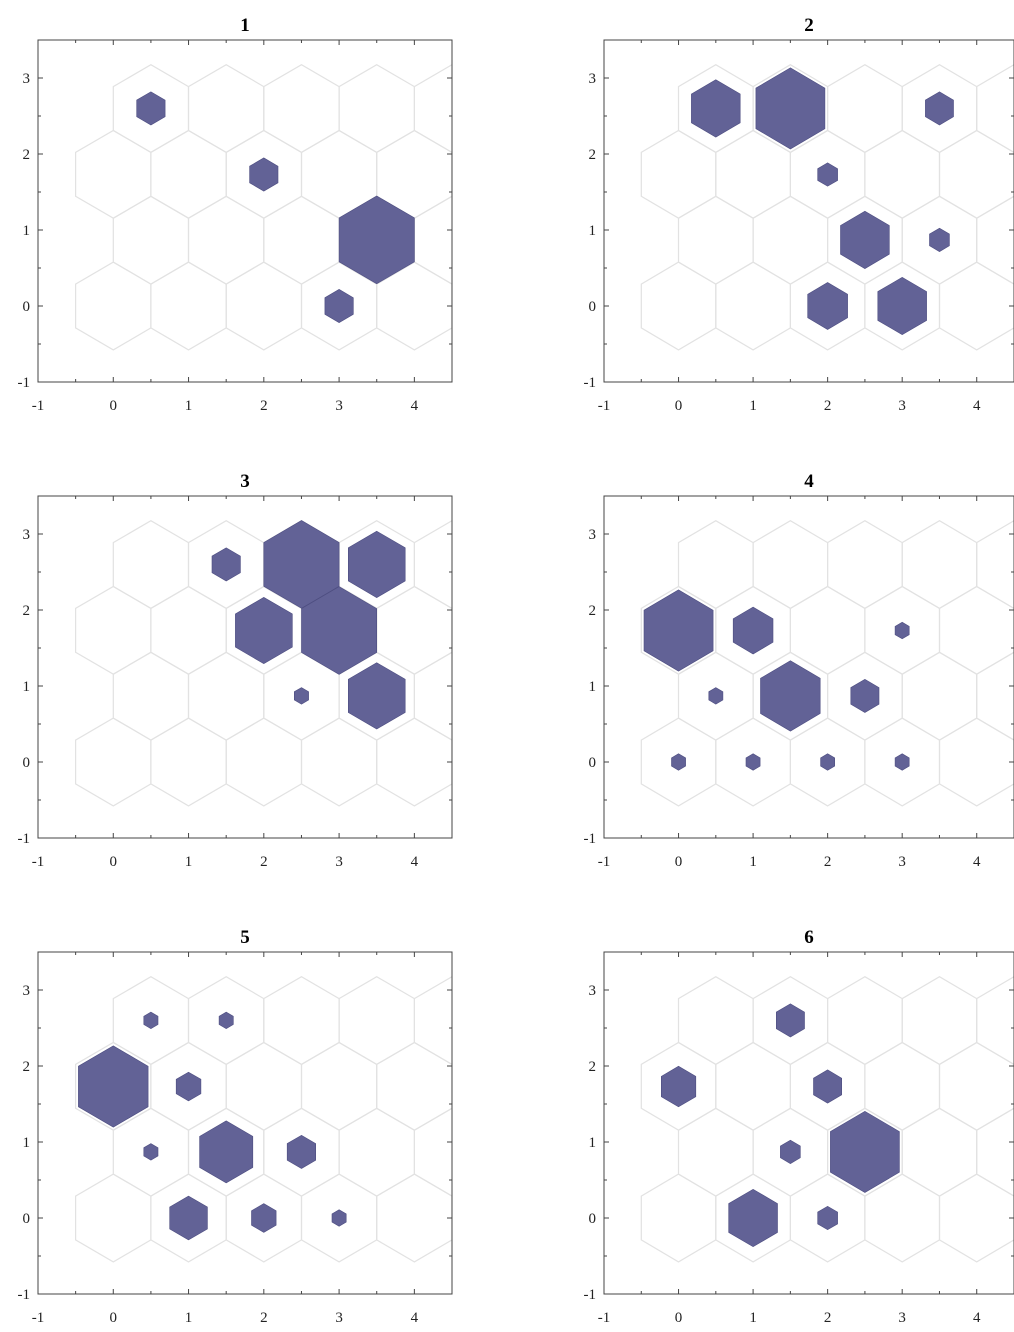 This screenshot has width=1014, height=1332. I want to click on panel-title: 4, so click(809, 481).